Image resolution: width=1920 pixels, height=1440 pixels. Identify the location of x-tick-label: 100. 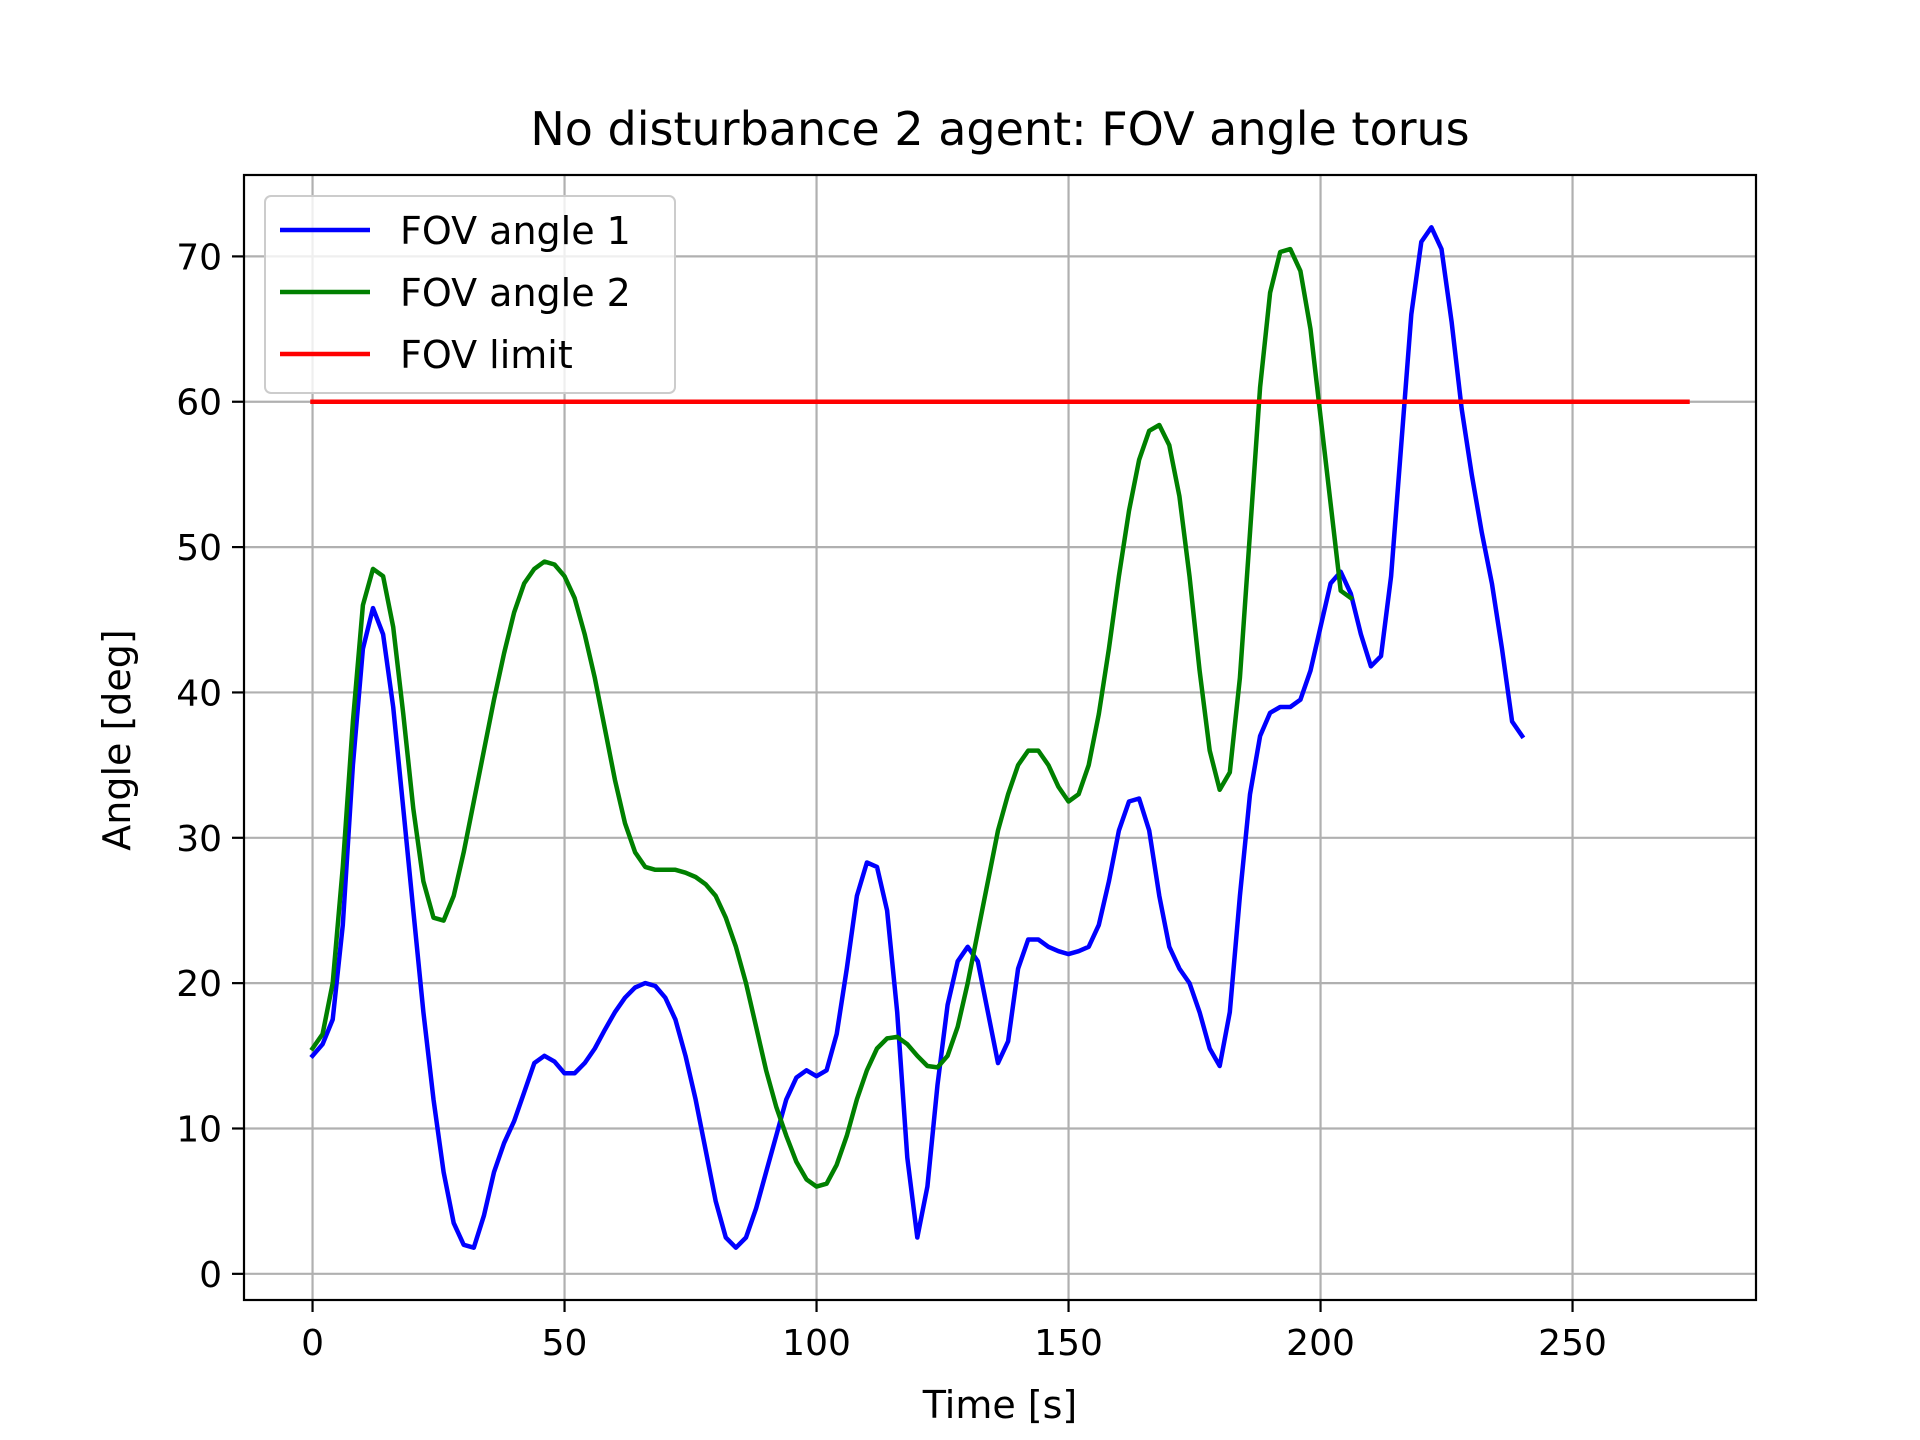
(816, 1343).